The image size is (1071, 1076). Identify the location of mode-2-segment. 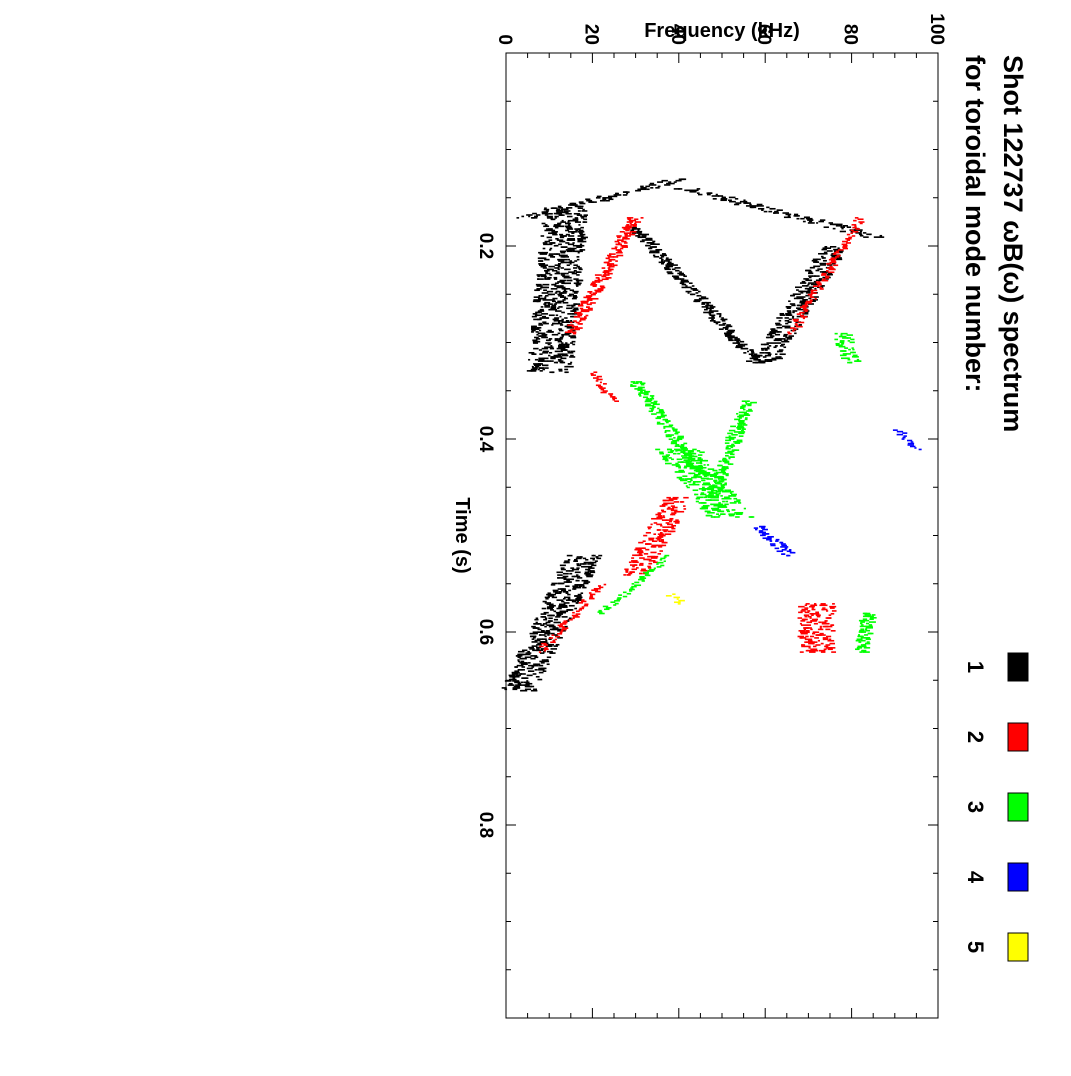
(604, 276).